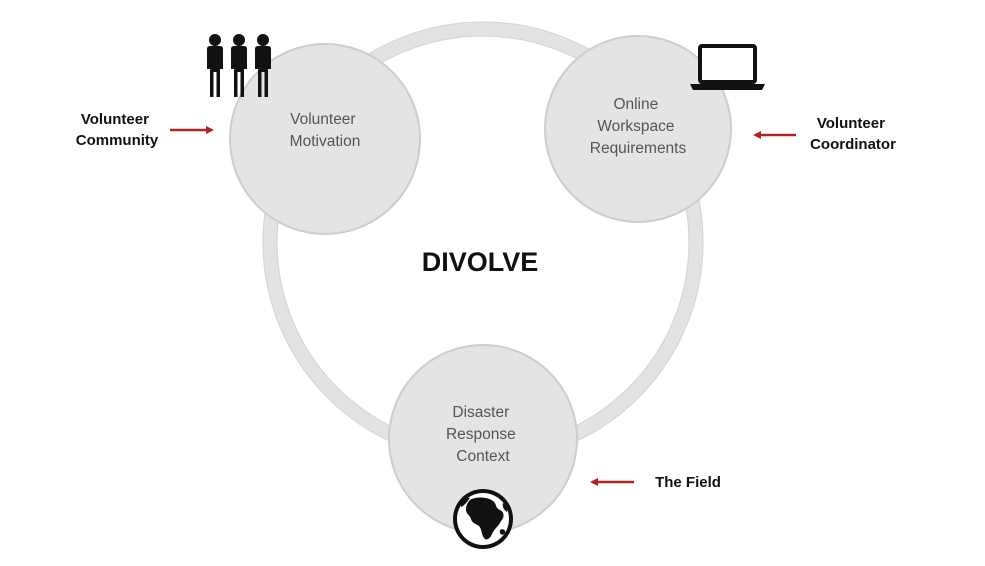 The height and width of the screenshot is (566, 985). I want to click on input-label: The Field, so click(688, 482).